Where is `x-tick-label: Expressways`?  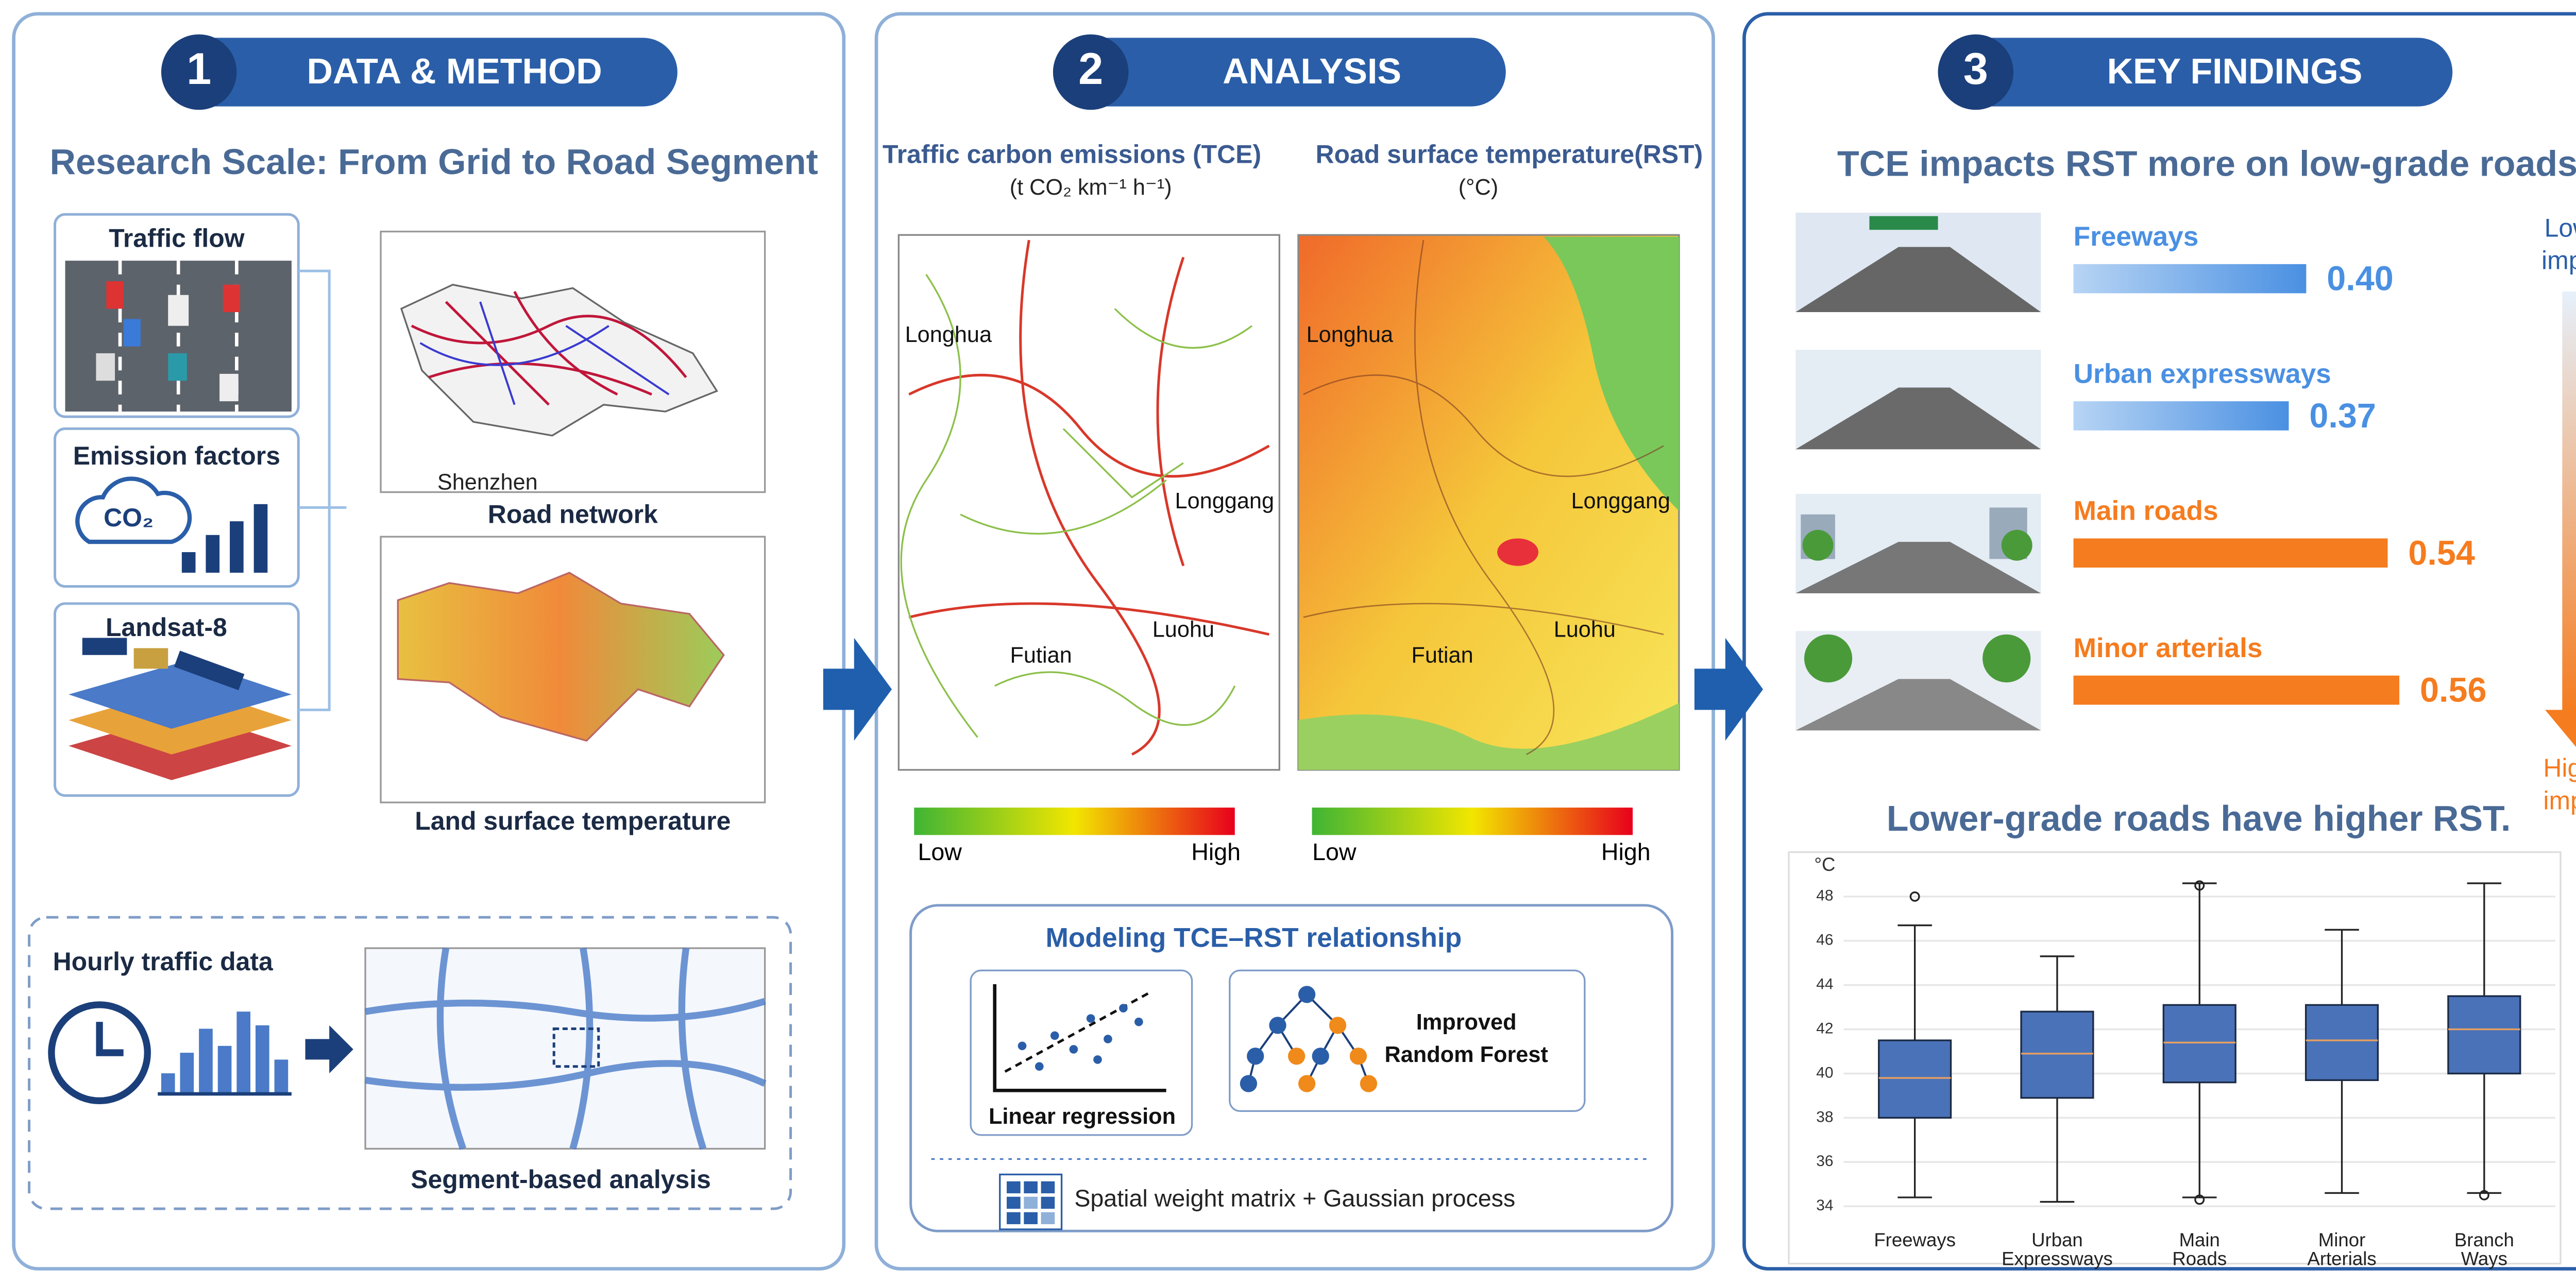
x-tick-label: Expressways is located at coordinates (2057, 1259).